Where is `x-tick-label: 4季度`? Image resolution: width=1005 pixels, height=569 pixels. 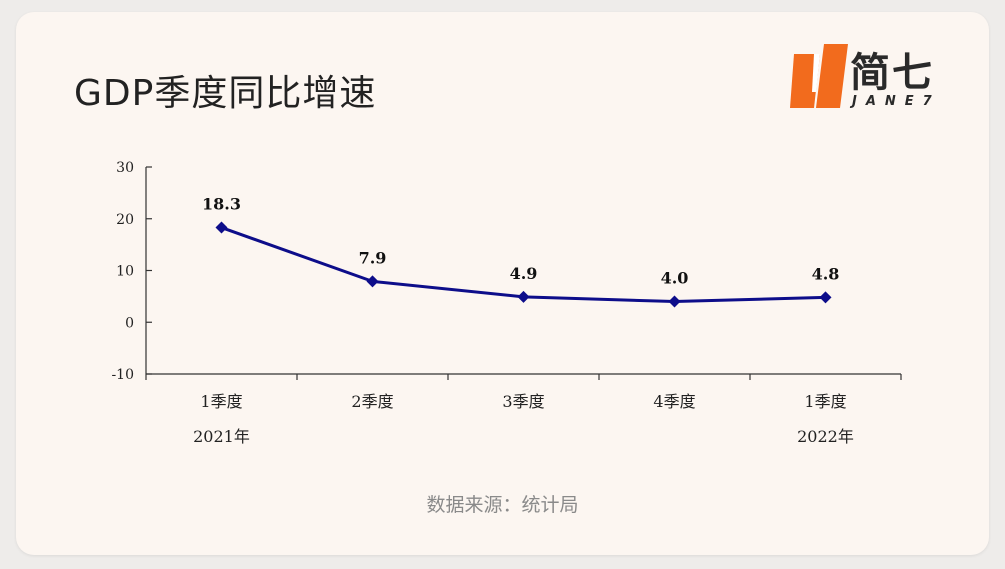 x-tick-label: 4季度 is located at coordinates (674, 401).